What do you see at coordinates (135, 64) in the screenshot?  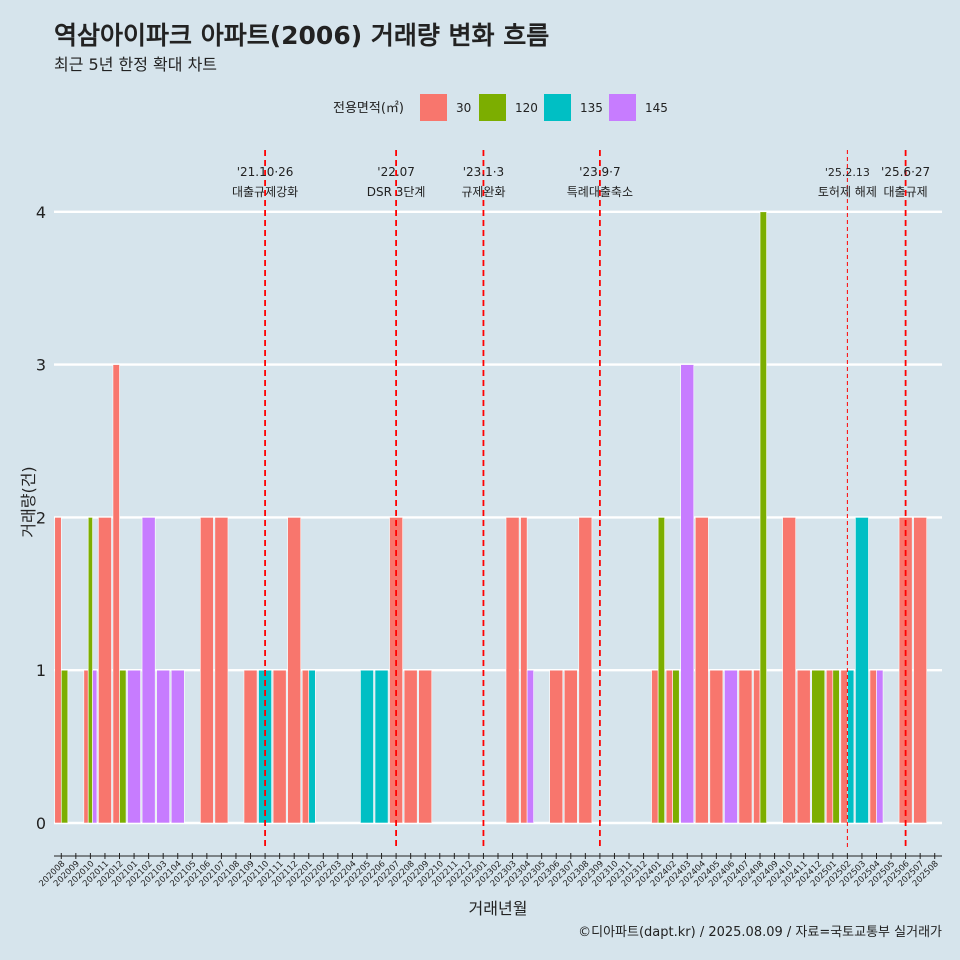 I see `chart-subtitle: 최근 5년 한정 확대 차트` at bounding box center [135, 64].